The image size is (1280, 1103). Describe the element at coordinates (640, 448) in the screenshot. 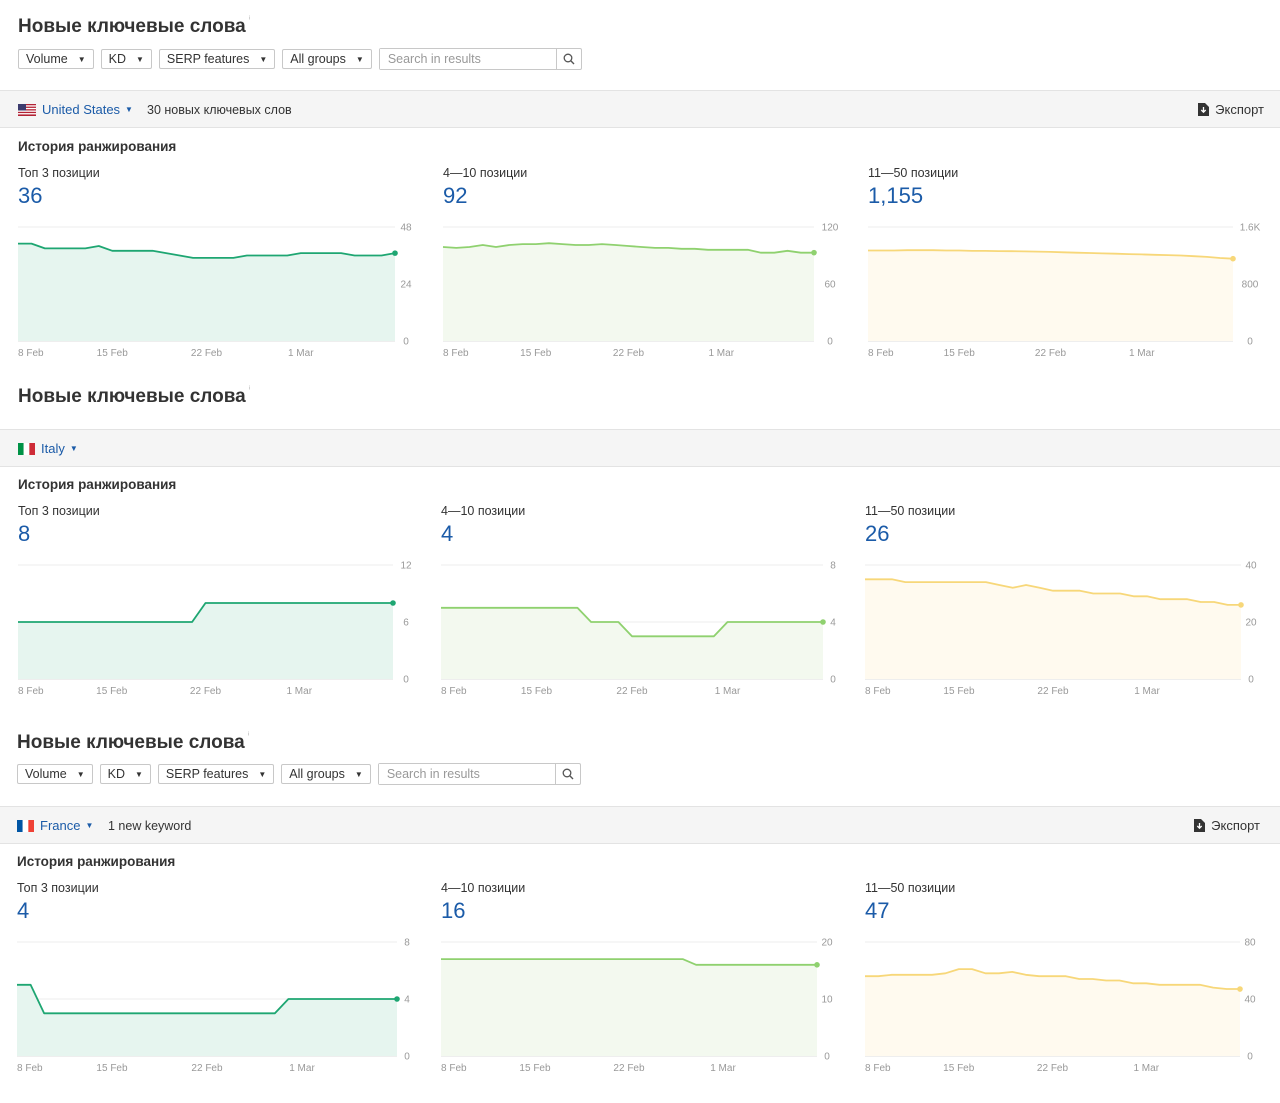

I see `country-bar: Italy ▼` at that location.